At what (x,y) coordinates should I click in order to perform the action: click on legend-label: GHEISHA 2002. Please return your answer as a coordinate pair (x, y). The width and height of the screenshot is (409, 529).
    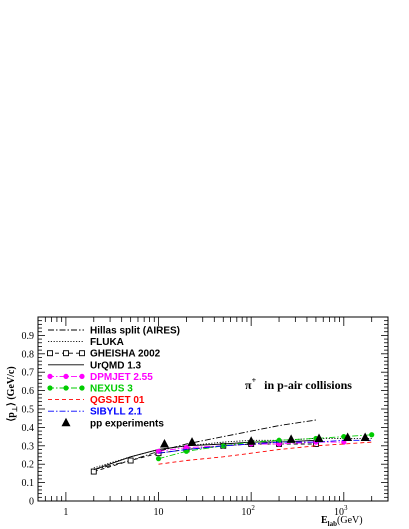
    Looking at the image, I should click on (125, 354).